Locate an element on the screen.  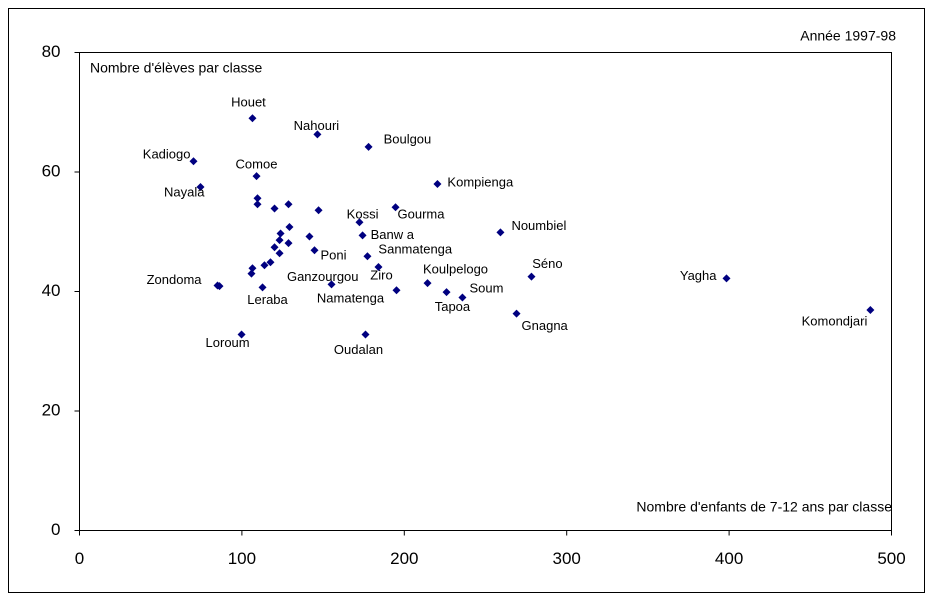
point-label: Poni is located at coordinates (333, 255).